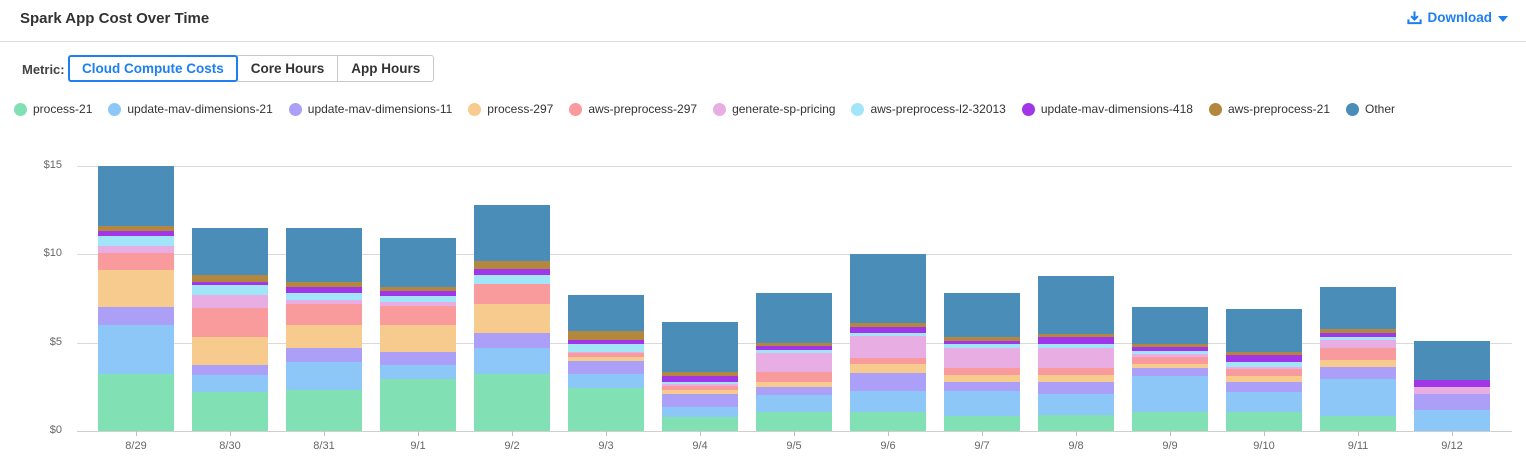 This screenshot has height=461, width=1526. Describe the element at coordinates (287, 68) in the screenshot. I see `tab-core-hours: Core Hours` at that location.